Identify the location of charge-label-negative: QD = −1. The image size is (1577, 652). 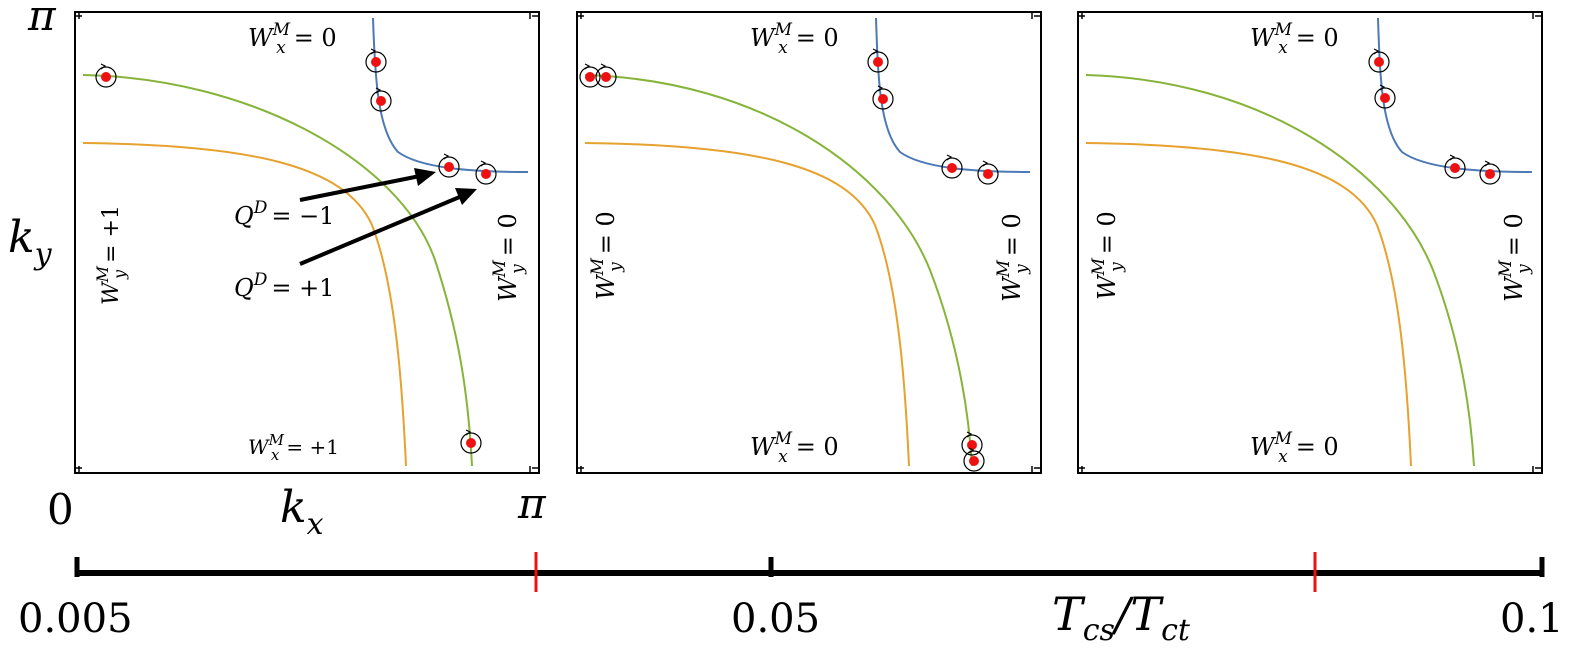
(284, 214).